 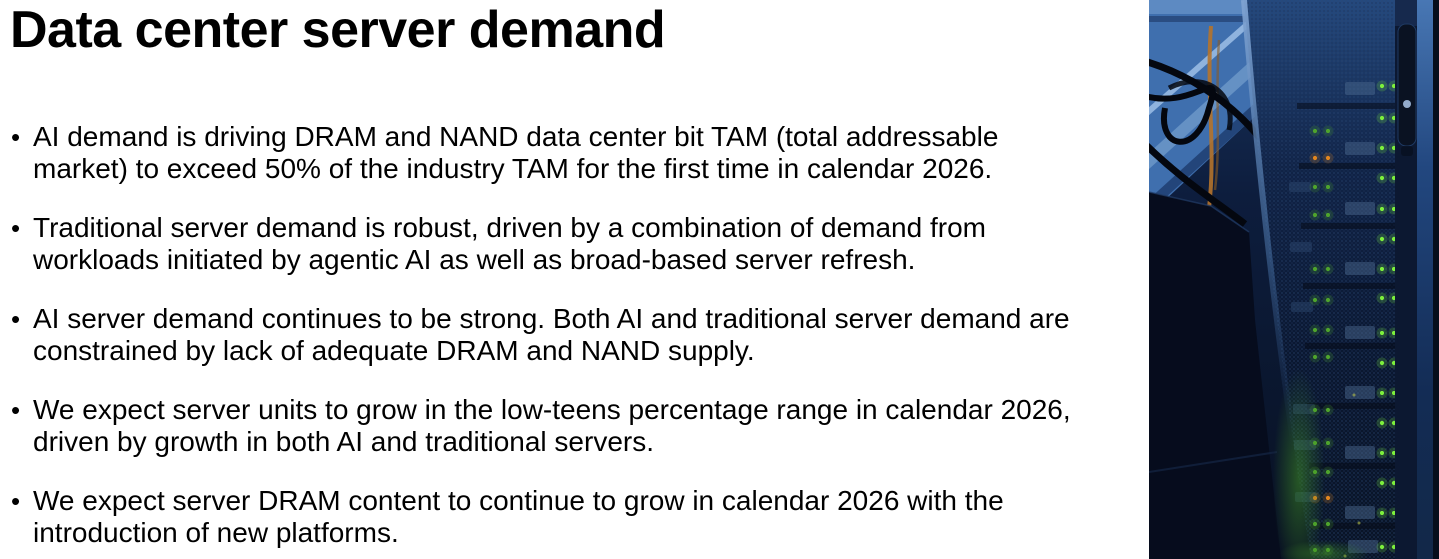 What do you see at coordinates (1347, 316) in the screenshot?
I see `server-shelf-bands` at bounding box center [1347, 316].